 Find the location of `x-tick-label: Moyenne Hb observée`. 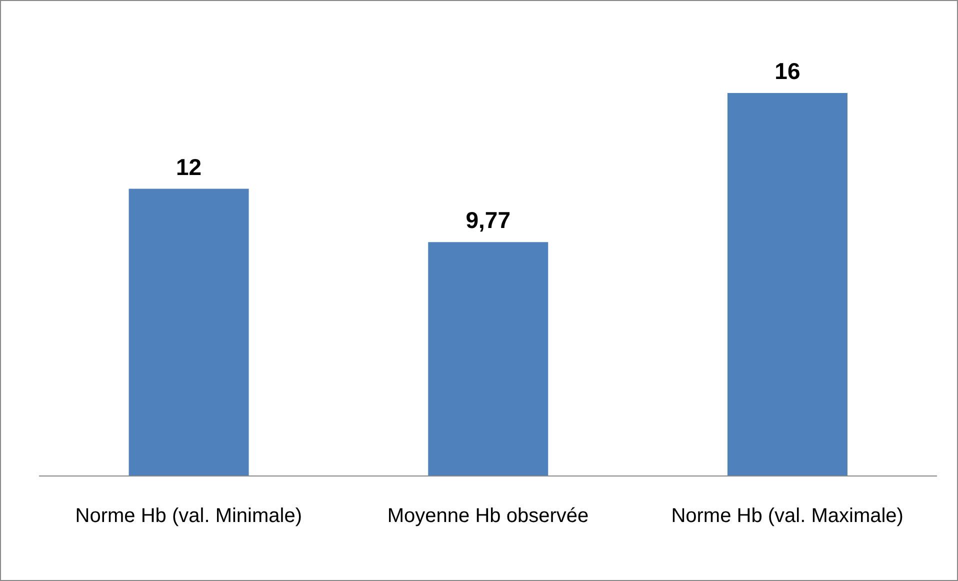

x-tick-label: Moyenne Hb observée is located at coordinates (488, 516).